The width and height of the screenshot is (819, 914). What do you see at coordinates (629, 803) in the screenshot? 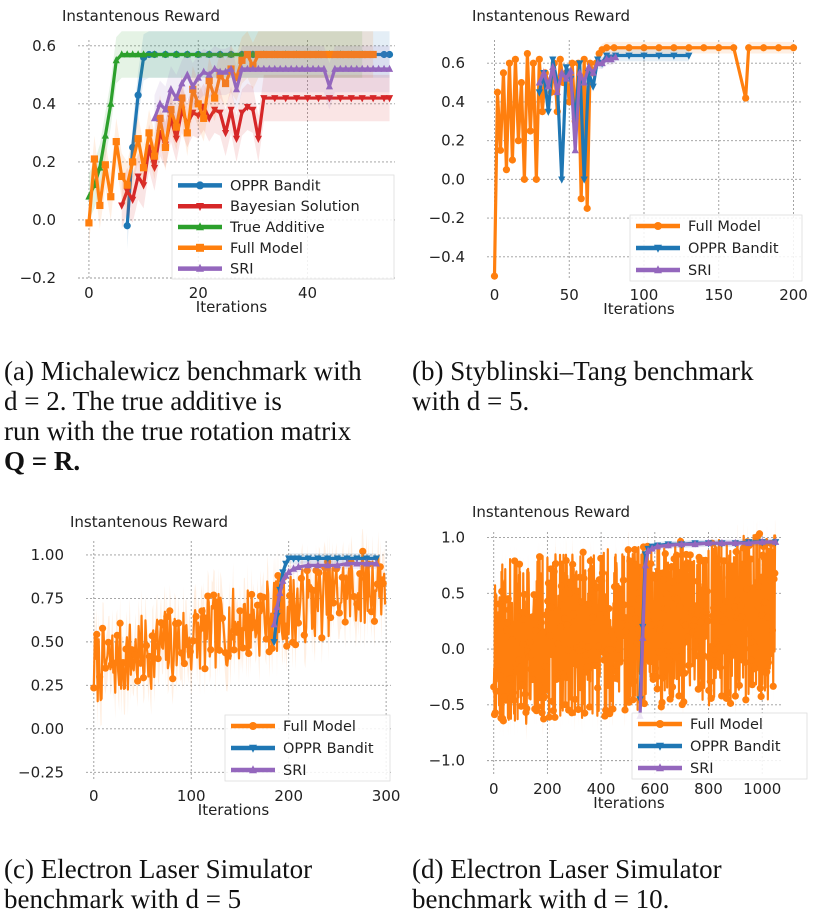
I see `x-axis-label: Iterations` at bounding box center [629, 803].